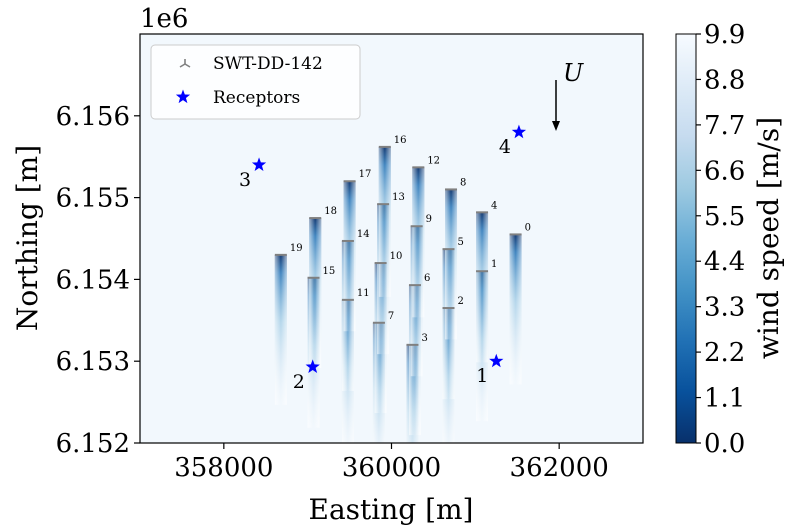  Describe the element at coordinates (363, 293) in the screenshot. I see `turbine-id-label: 11` at that location.